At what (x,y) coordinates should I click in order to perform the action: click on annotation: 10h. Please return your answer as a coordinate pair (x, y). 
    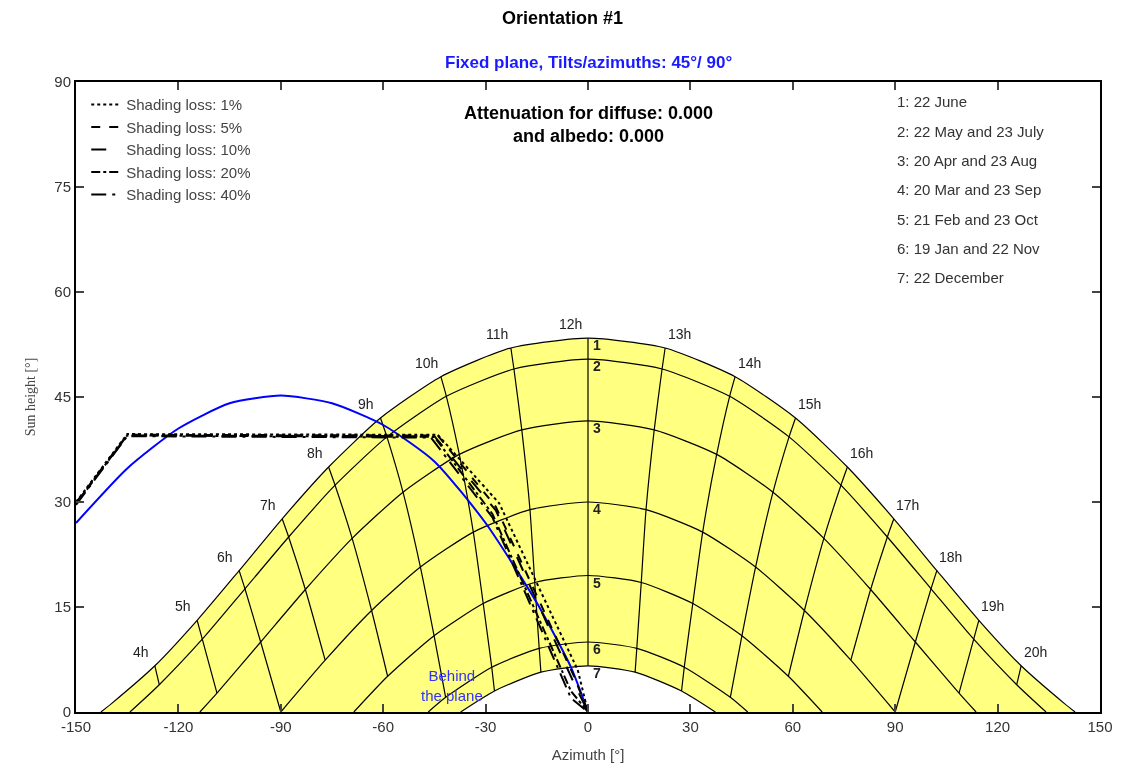
    Looking at the image, I should click on (427, 363).